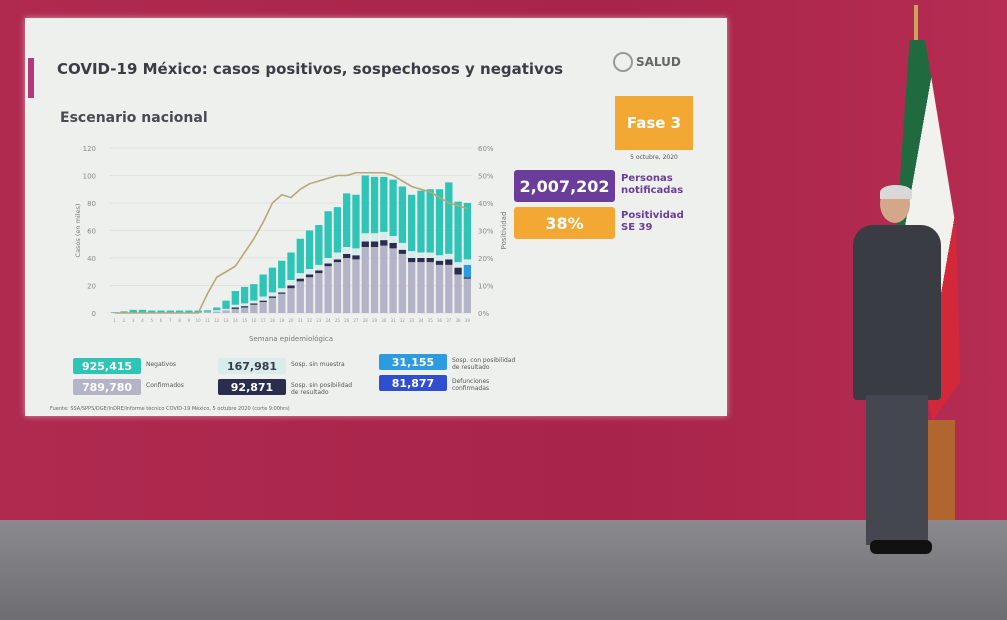 This screenshot has height=620, width=1007. Describe the element at coordinates (161, 320) in the screenshot. I see `x-tick-label: 6` at that location.